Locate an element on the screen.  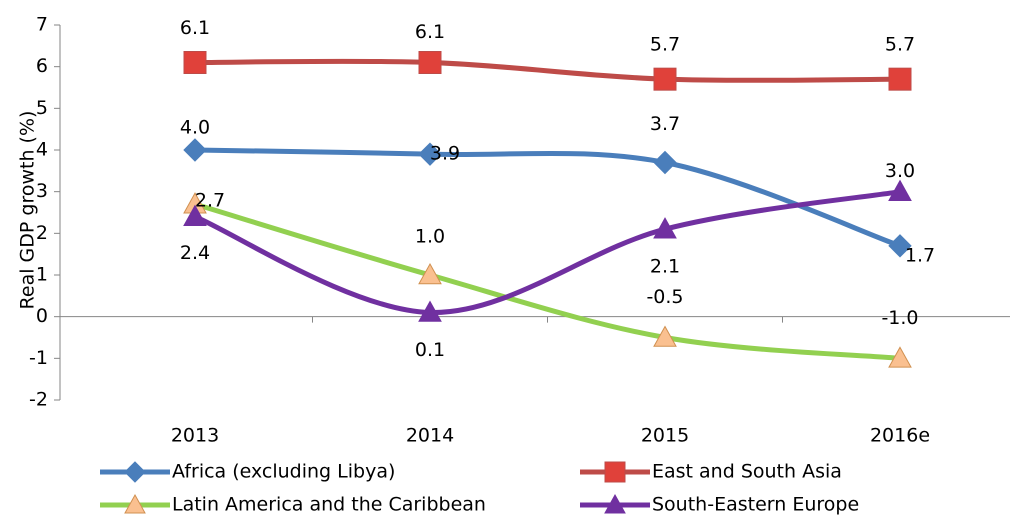
y-tick-label: 0 is located at coordinates (42, 316).